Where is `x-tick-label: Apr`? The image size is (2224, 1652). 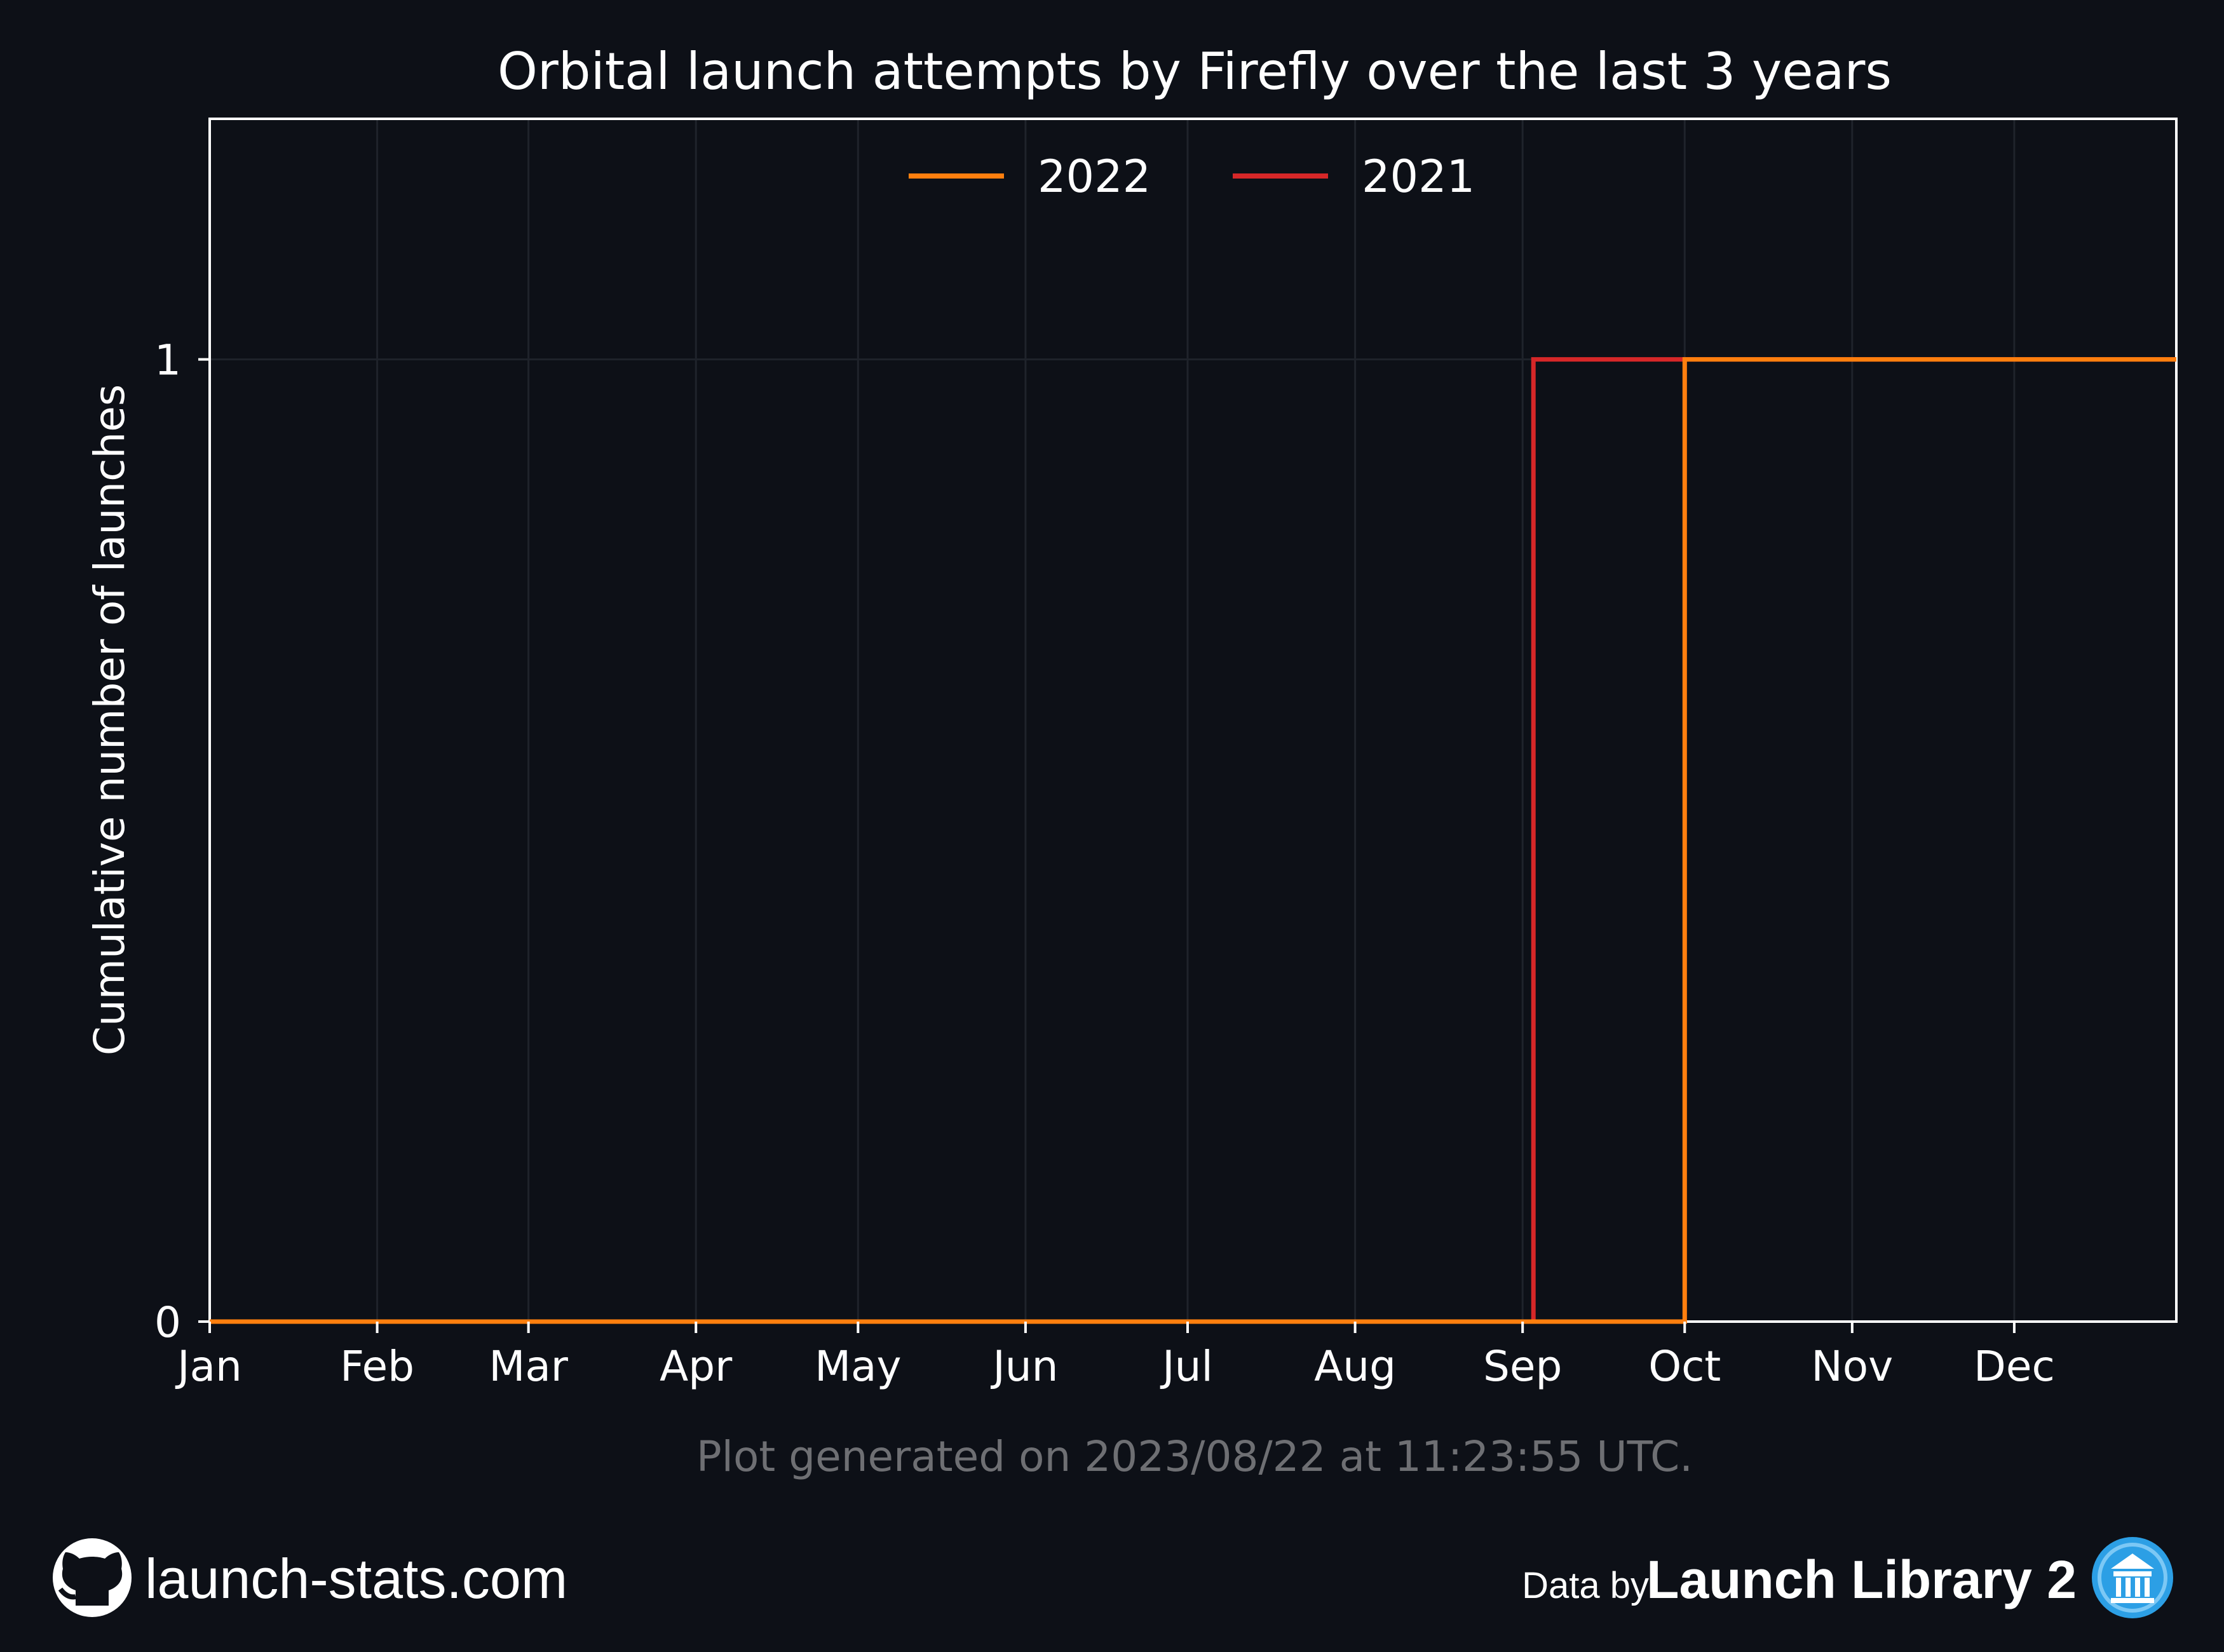 x-tick-label: Apr is located at coordinates (696, 1367).